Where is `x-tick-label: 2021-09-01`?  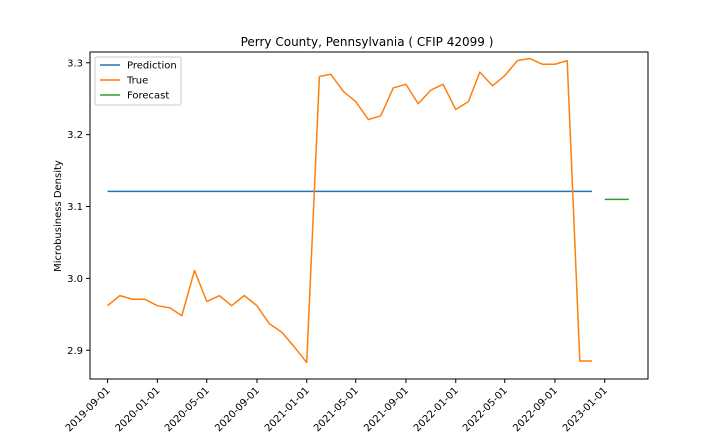 x-tick-label: 2021-09-01 is located at coordinates (386, 408).